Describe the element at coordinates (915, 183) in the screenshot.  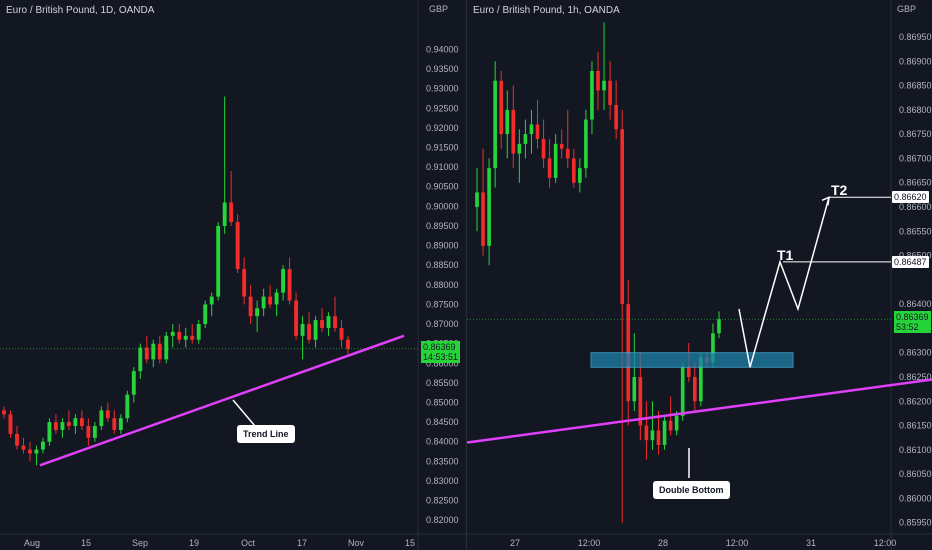
I see `y-tick-label: 0.86650` at that location.